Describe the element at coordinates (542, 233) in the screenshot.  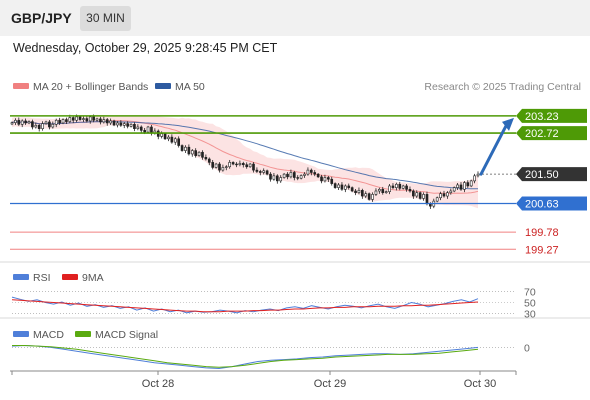
I see `target-label: 199.78` at that location.